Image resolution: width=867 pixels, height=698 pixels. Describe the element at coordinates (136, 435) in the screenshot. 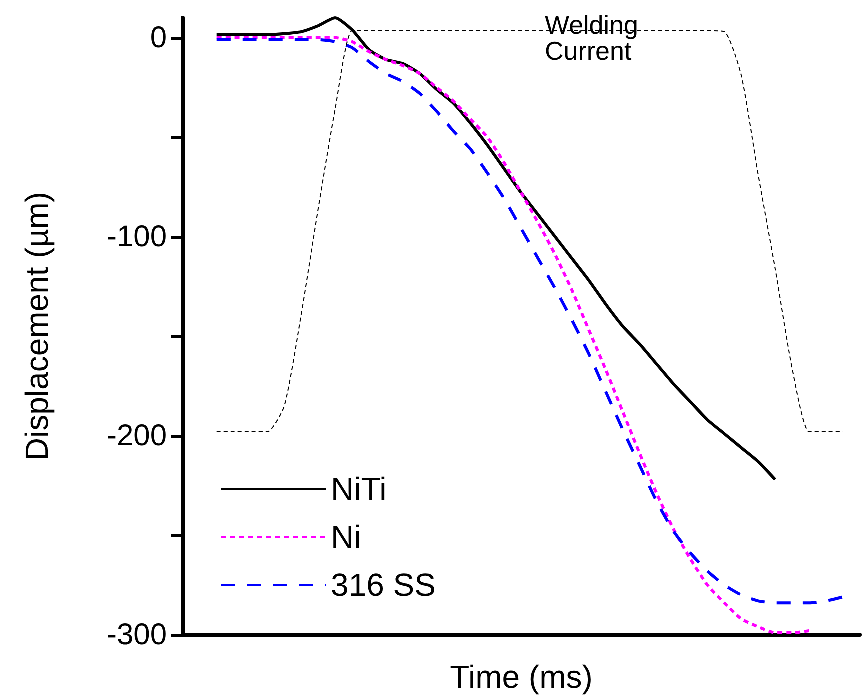

I see `y-tick-label: -200` at that location.